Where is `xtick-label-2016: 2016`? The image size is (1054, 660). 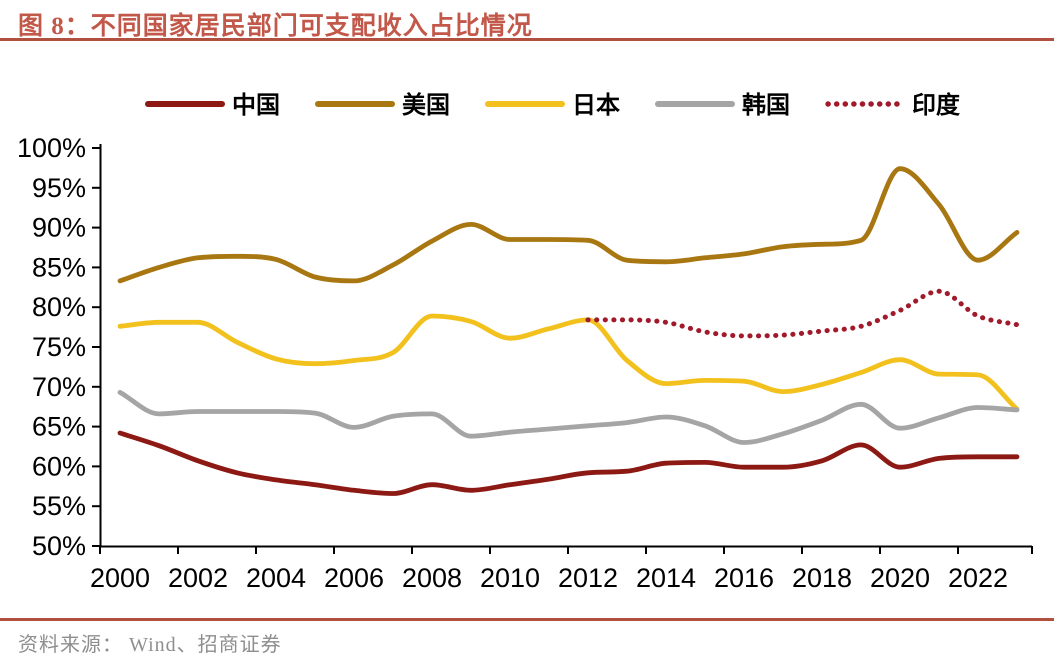 xtick-label-2016: 2016 is located at coordinates (744, 578).